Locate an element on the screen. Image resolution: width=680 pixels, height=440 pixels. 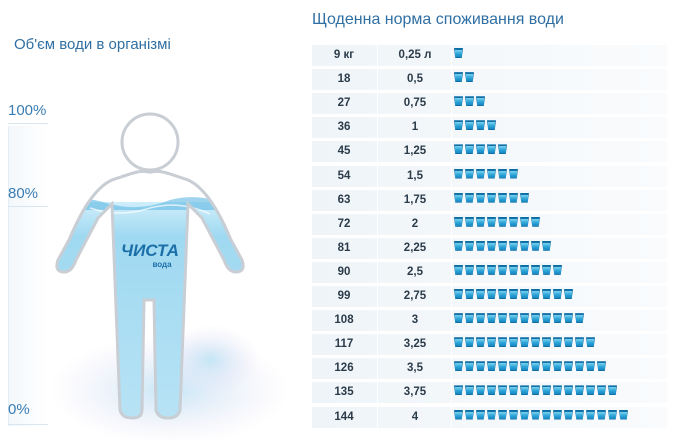
body-water-title: Об'єм води в організмі is located at coordinates (92, 44).